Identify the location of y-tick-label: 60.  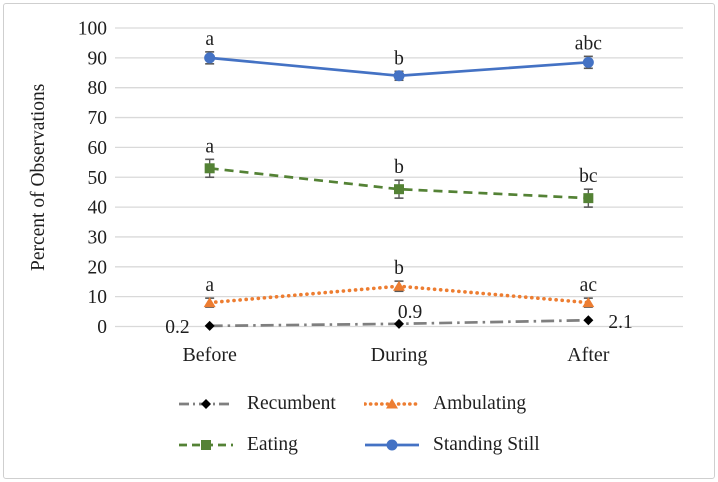
(98, 148).